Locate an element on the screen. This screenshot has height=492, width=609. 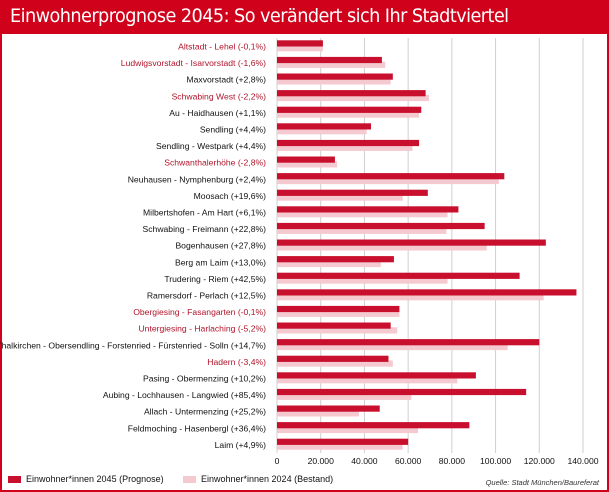
category-label: Schwanthalerhöhe (-2,8%) is located at coordinates (215, 163).